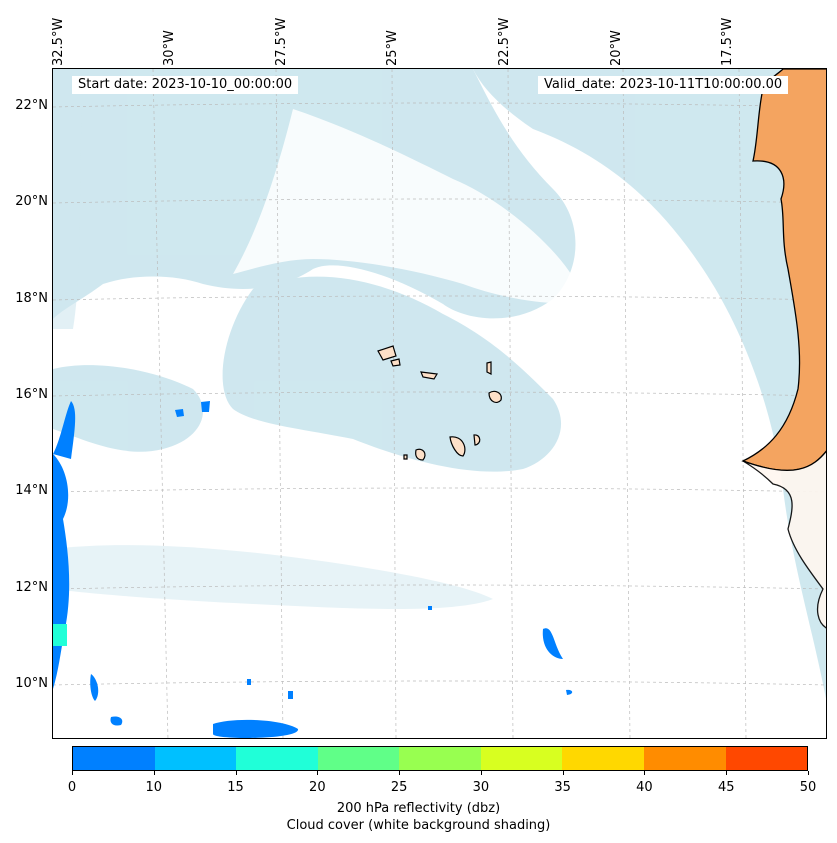  I want to click on lat-label-12n: 12°N, so click(31, 587).